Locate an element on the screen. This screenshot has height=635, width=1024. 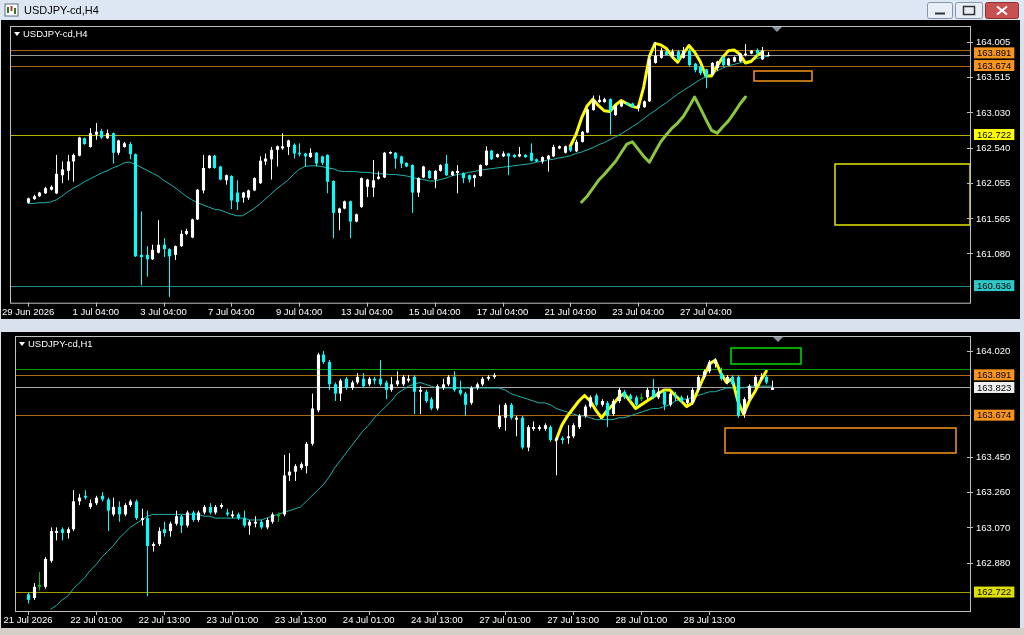
y-tick-label: 163.450 is located at coordinates (993, 457).